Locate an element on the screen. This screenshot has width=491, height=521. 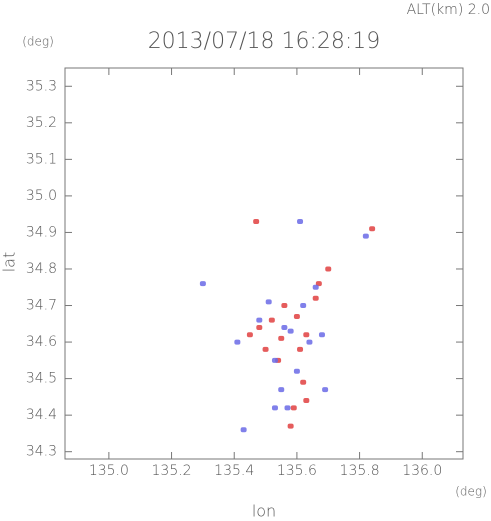
x-tick-label: 135.2 is located at coordinates (172, 471).